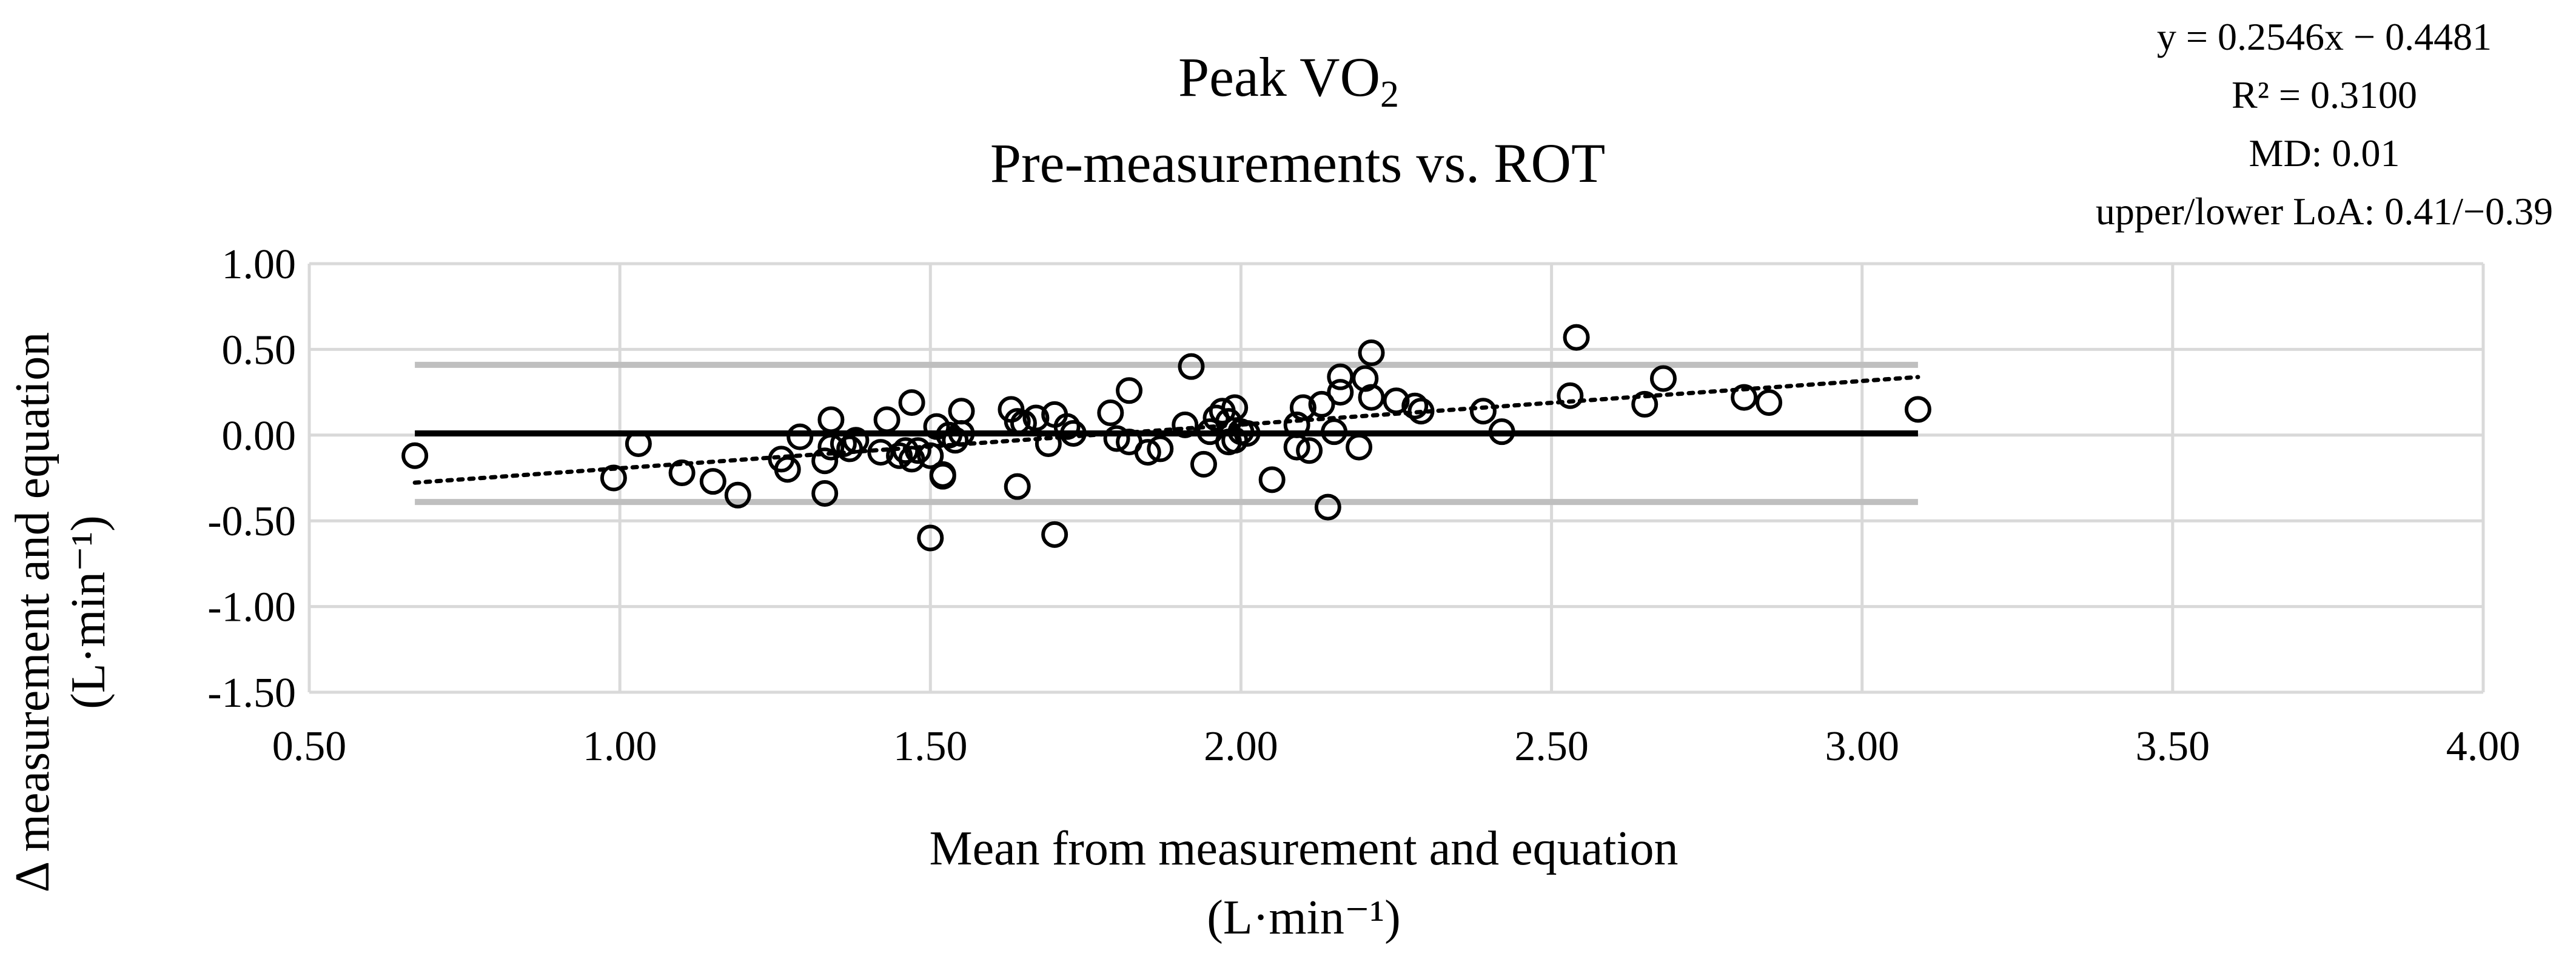 The width and height of the screenshot is (2576, 962). Describe the element at coordinates (1166, 430) in the screenshot. I see `trendline-layer` at that location.